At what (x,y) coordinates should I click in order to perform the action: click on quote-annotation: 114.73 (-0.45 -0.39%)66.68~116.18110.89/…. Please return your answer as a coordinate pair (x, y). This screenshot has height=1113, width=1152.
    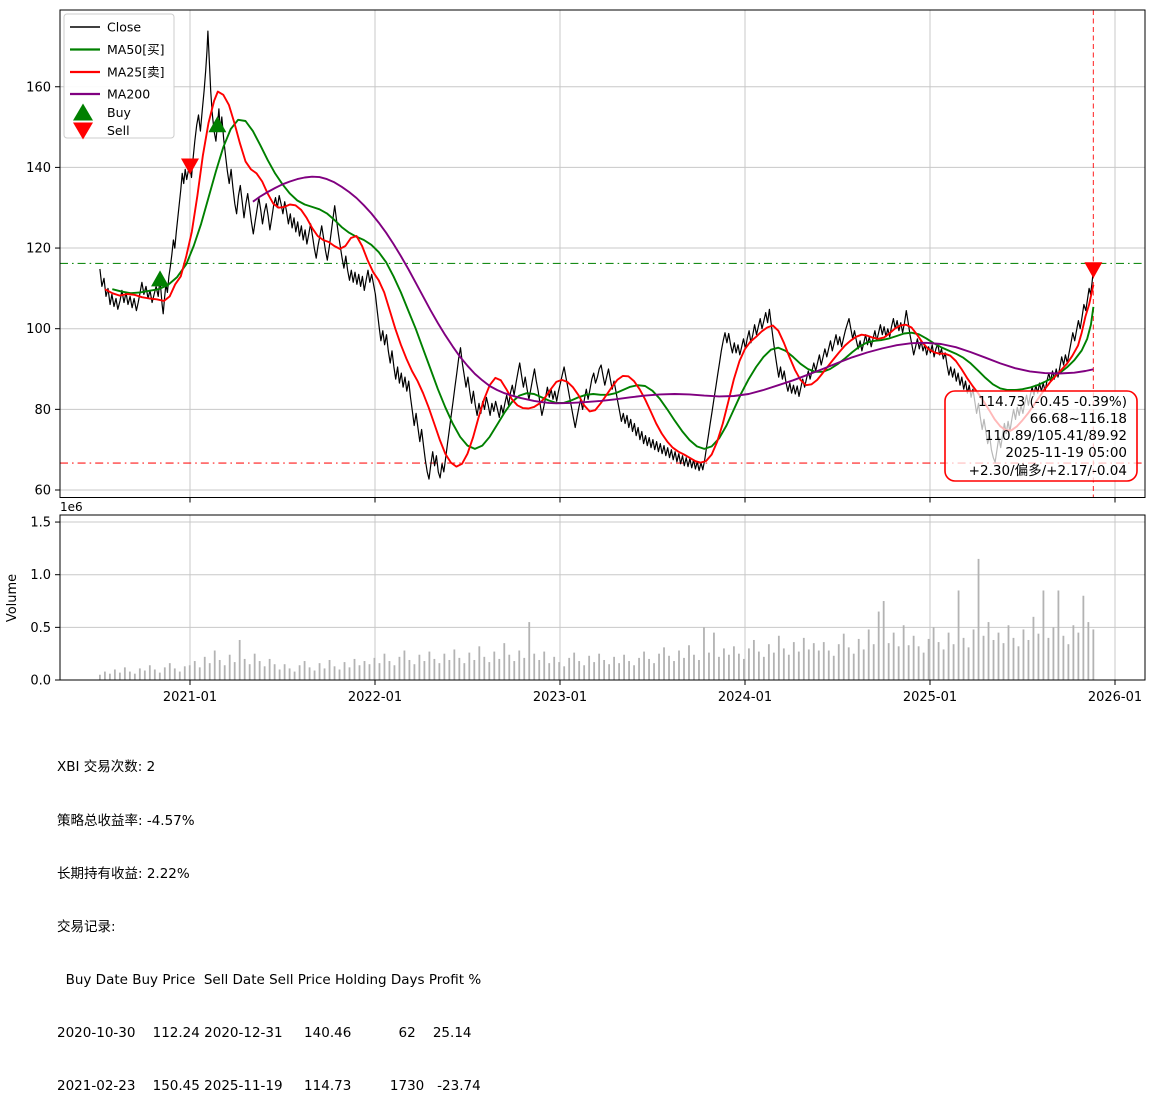
    Looking at the image, I should click on (1041, 436).